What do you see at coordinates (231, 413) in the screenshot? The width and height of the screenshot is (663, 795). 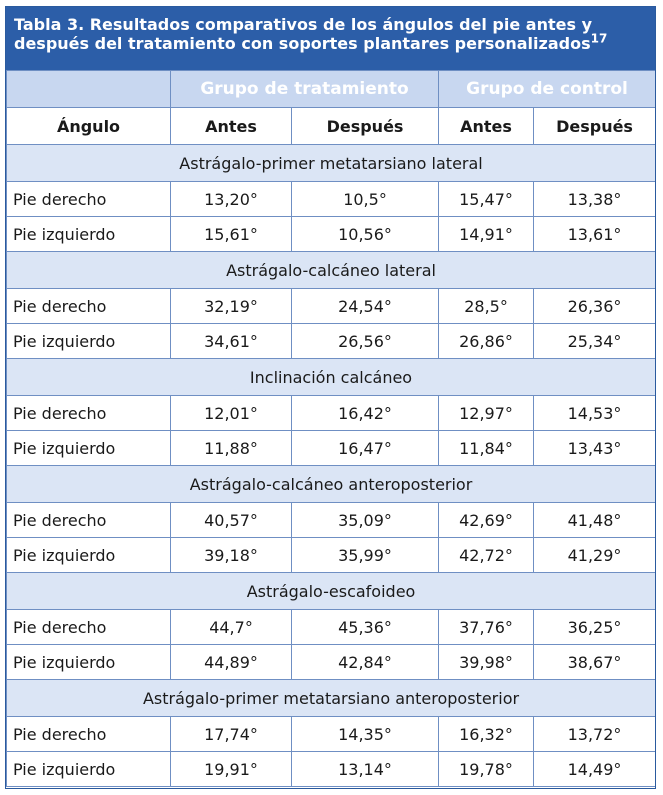 I see `cell-treatment-before: 12,01°` at bounding box center [231, 413].